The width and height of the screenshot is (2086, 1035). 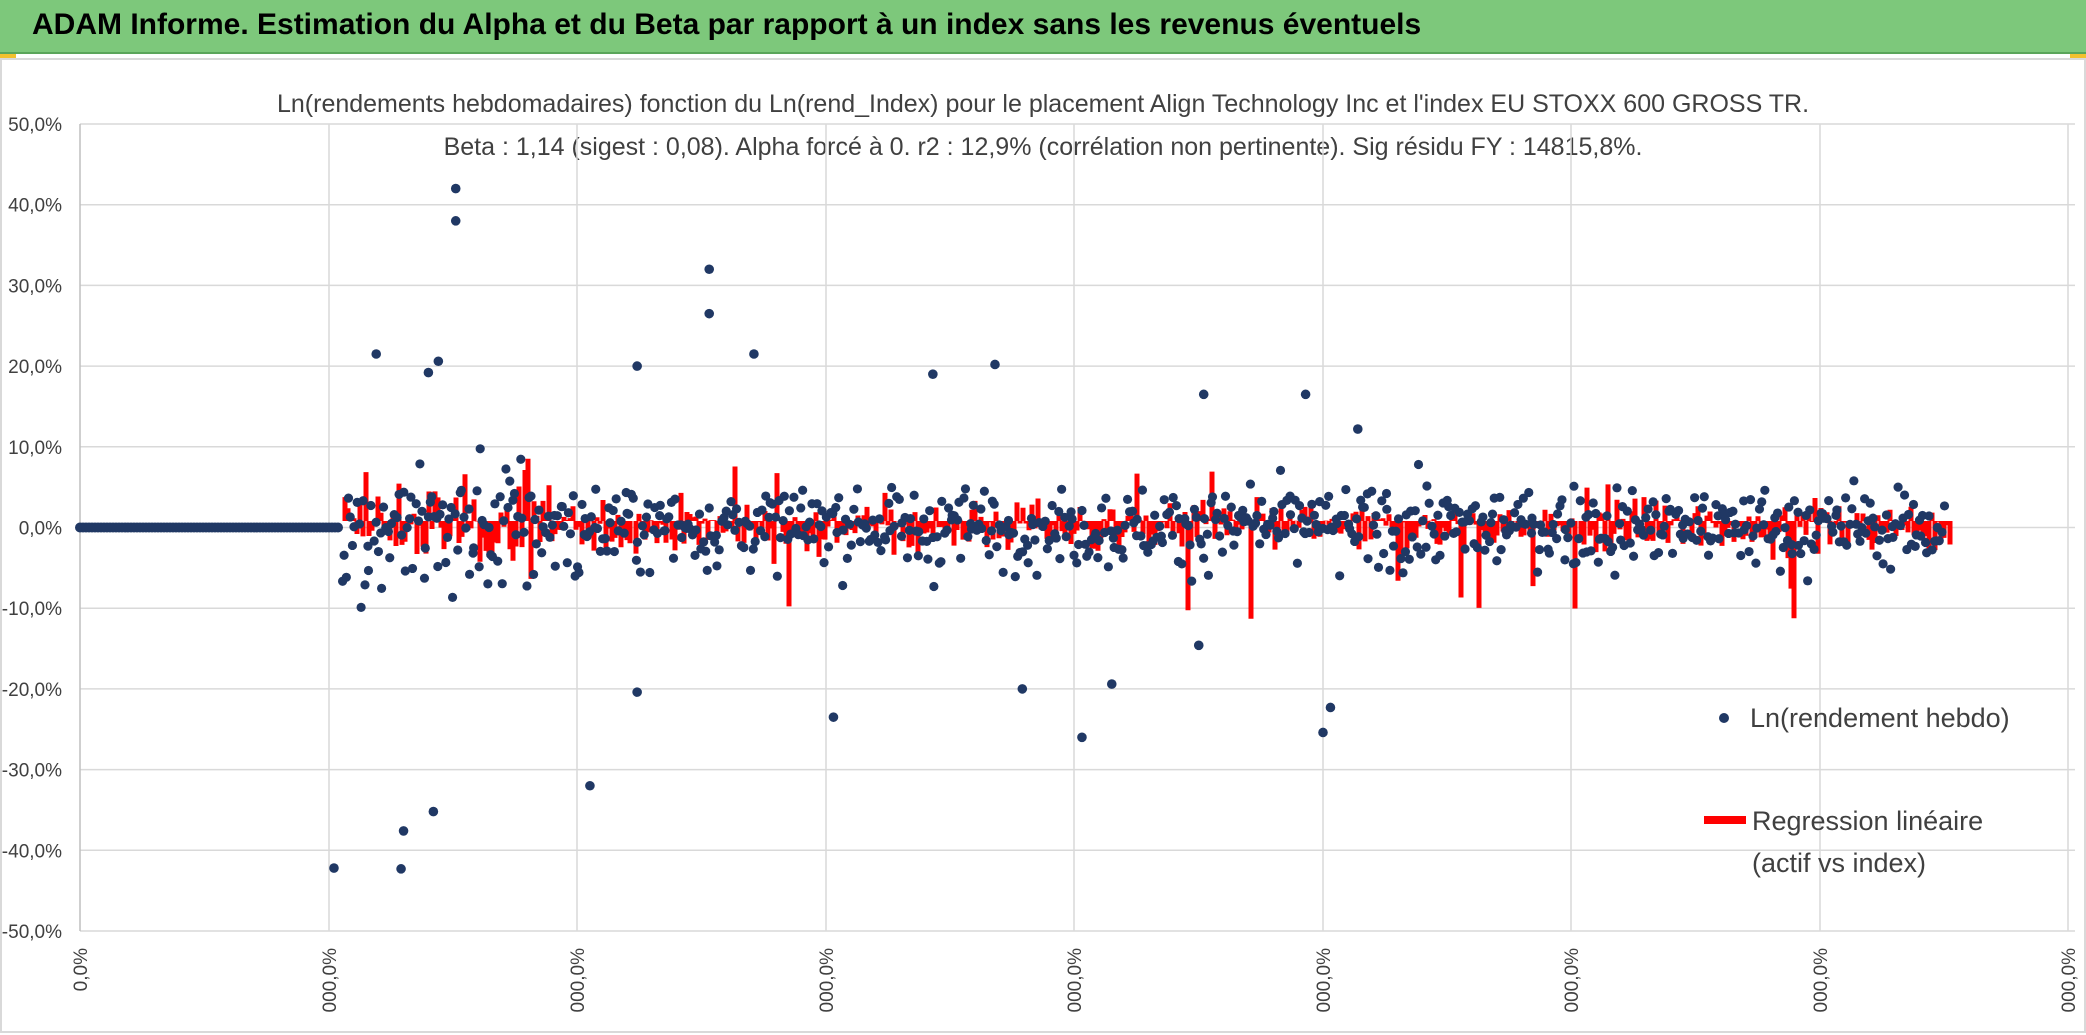 What do you see at coordinates (32, 609) in the screenshot?
I see `y-tick-label: -10,0%` at bounding box center [32, 609].